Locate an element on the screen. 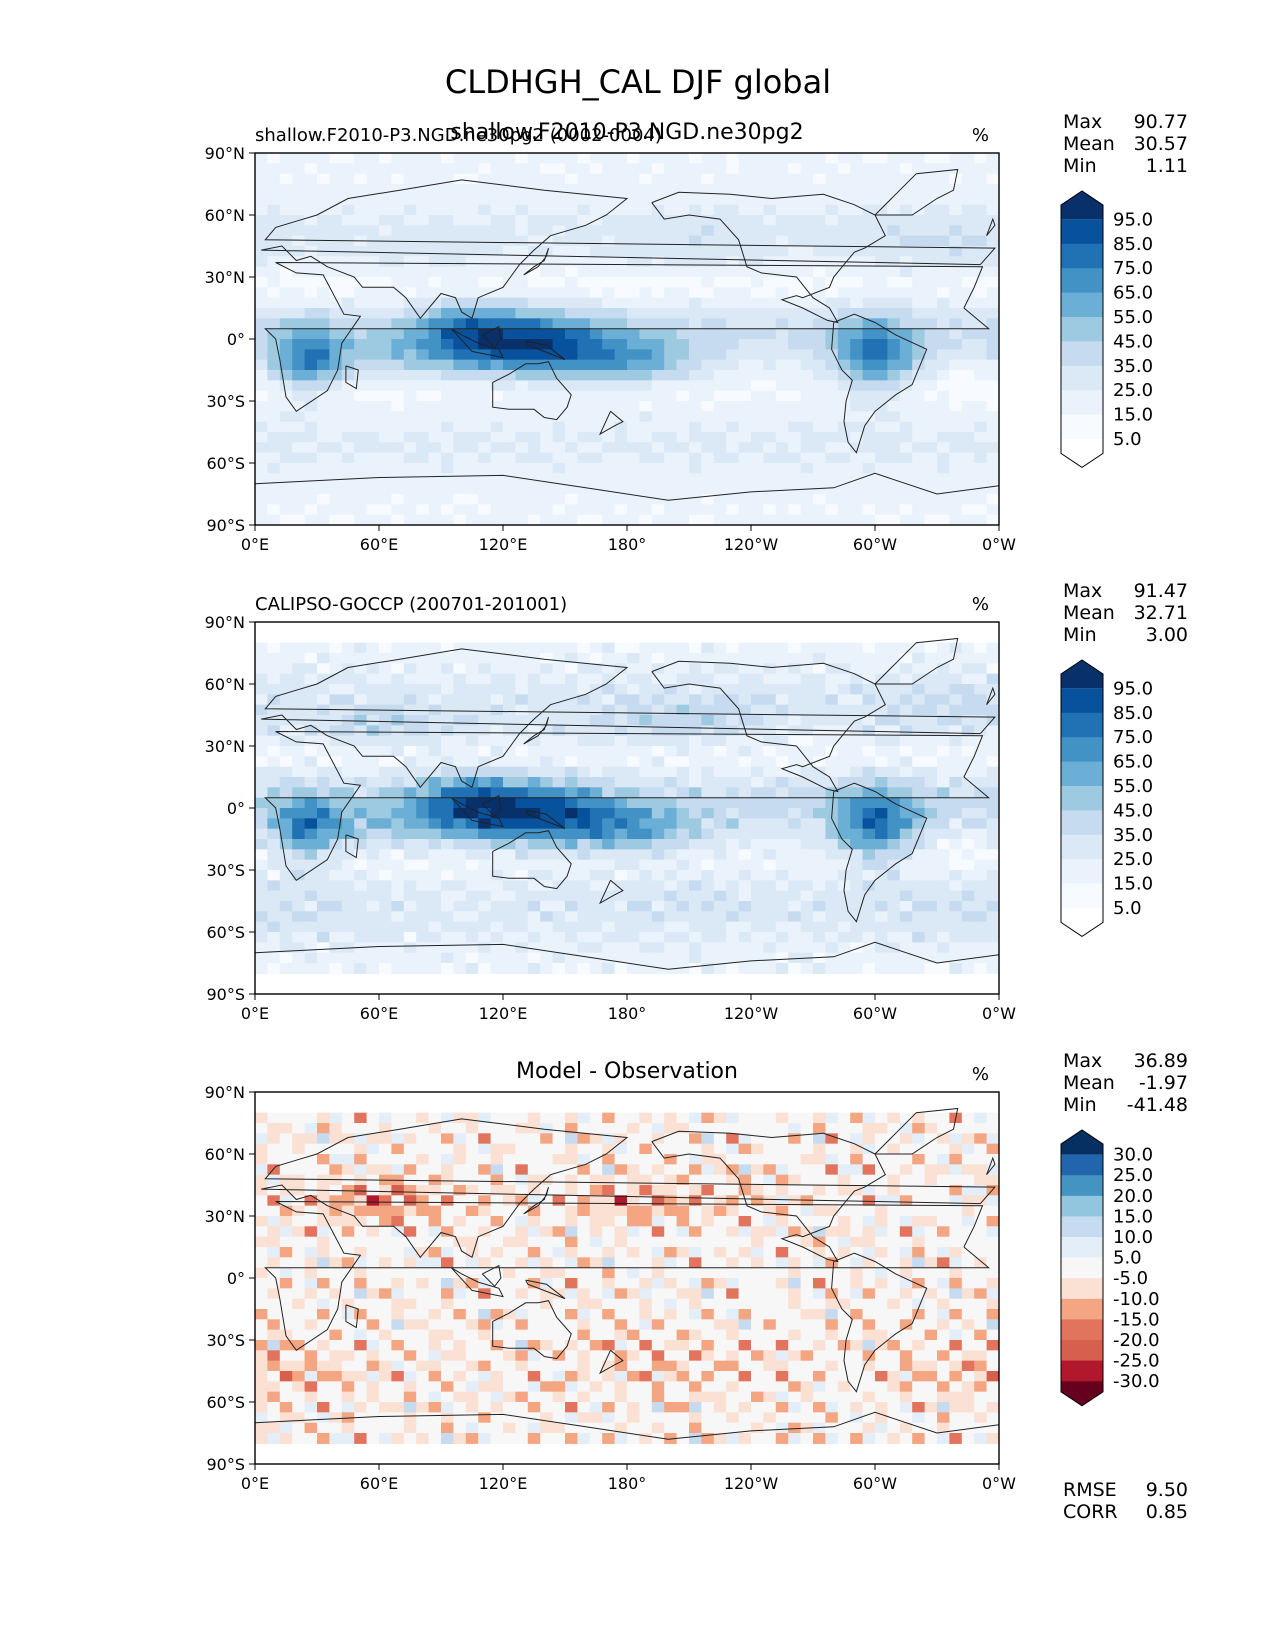 This screenshot has width=1275, height=1650. colorbar-segment is located at coordinates (1082, 872).